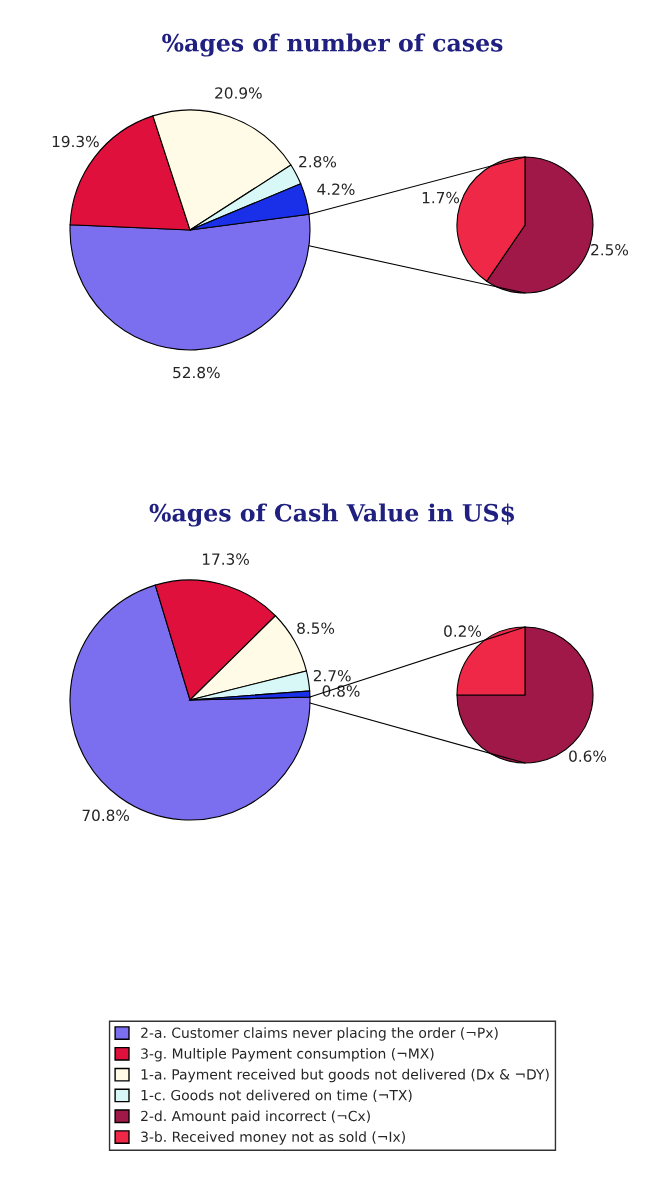 The width and height of the screenshot is (665, 1193). Describe the element at coordinates (332, 515) in the screenshot. I see `chart-title: %ages of Cash Value in US$` at that location.